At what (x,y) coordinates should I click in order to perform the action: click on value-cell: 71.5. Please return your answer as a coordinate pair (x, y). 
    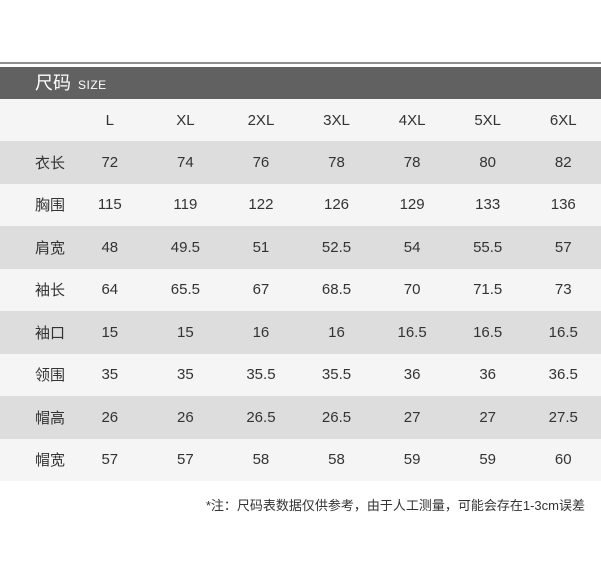
    Looking at the image, I should click on (488, 290).